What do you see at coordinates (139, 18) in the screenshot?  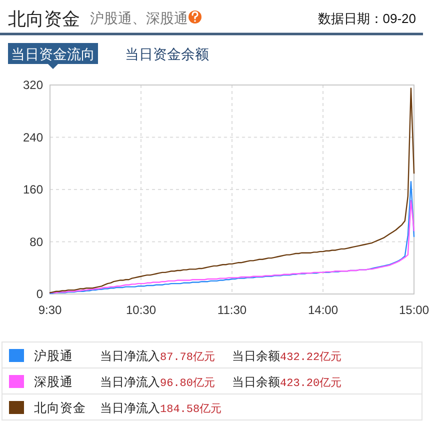 I see `subtitle: 沪股通、深股通` at bounding box center [139, 18].